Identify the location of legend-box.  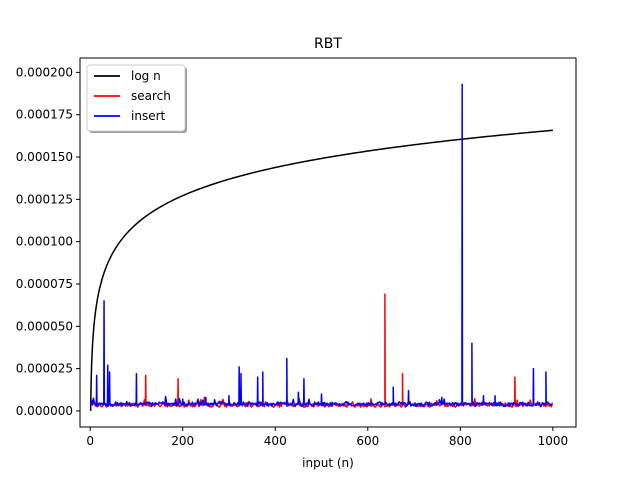
(136, 98).